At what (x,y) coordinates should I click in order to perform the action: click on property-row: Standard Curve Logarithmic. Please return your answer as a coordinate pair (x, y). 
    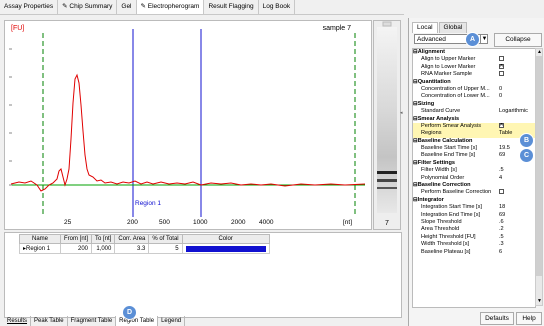
    Looking at the image, I should click on (474, 111).